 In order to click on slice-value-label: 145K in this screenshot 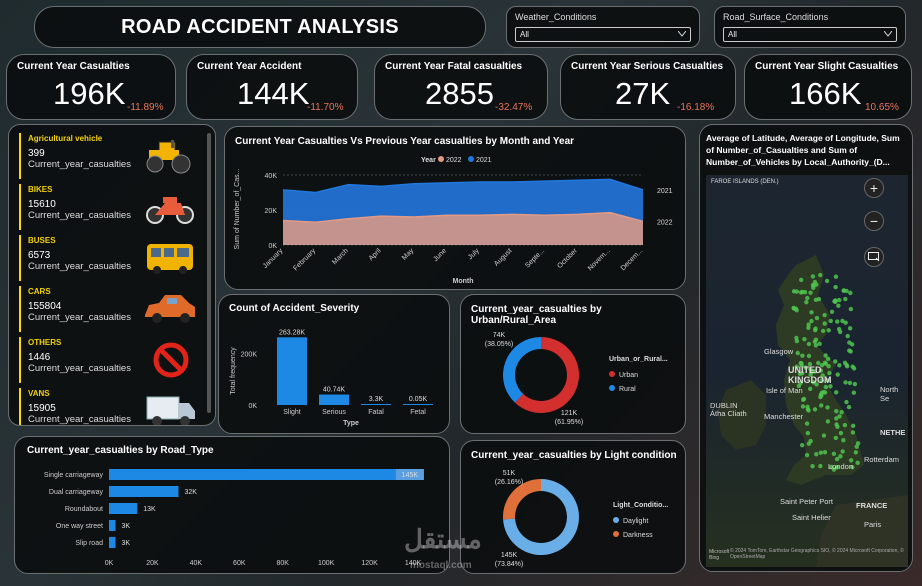, I will do `click(509, 555)`.